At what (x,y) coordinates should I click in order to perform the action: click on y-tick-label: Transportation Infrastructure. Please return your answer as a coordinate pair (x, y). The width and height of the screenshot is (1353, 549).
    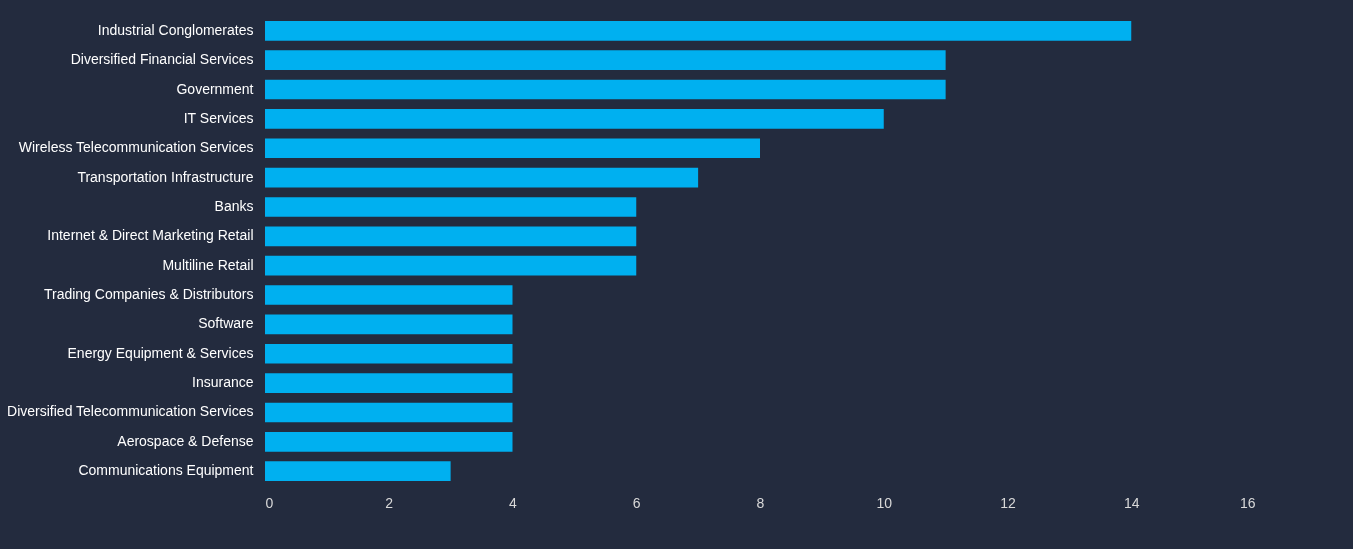
    Looking at the image, I should click on (165, 176).